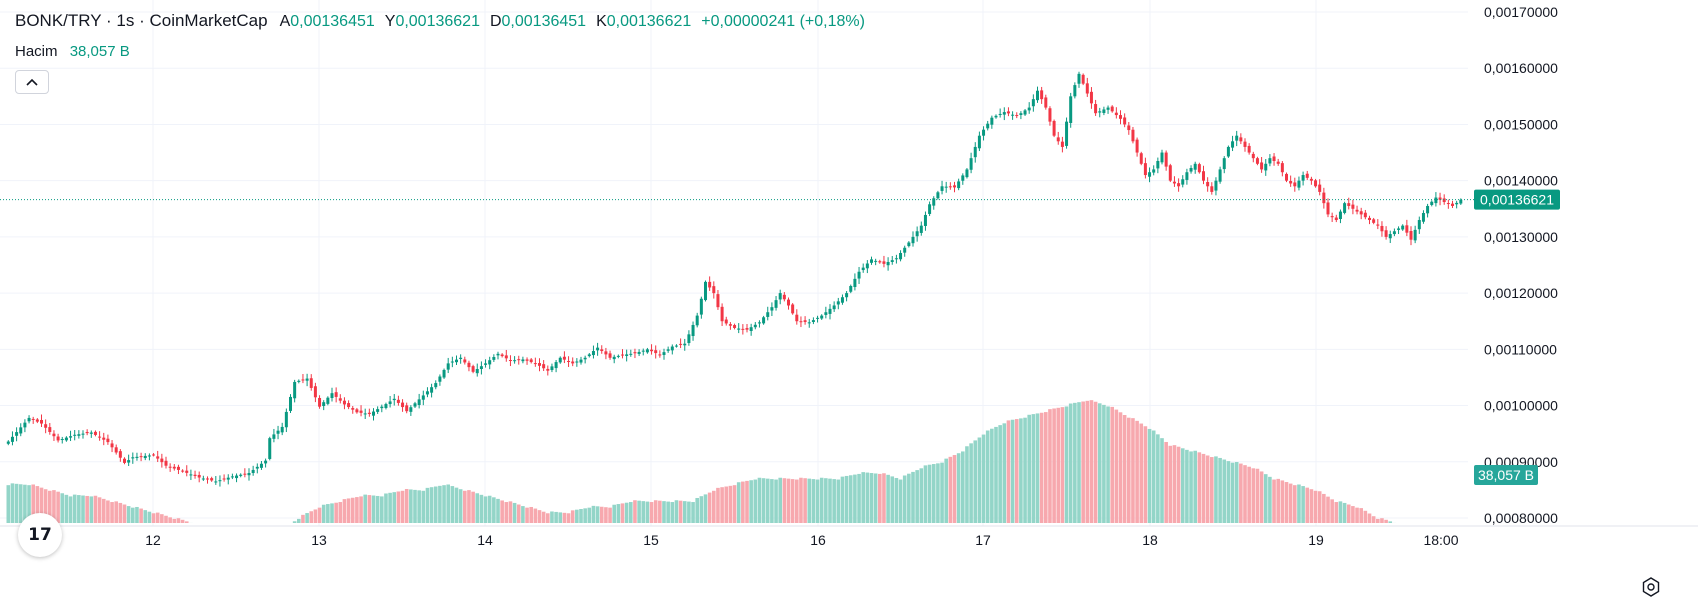 The image size is (1698, 607). Describe the element at coordinates (1521, 293) in the screenshot. I see `price-tick-label: 0,00120000` at that location.